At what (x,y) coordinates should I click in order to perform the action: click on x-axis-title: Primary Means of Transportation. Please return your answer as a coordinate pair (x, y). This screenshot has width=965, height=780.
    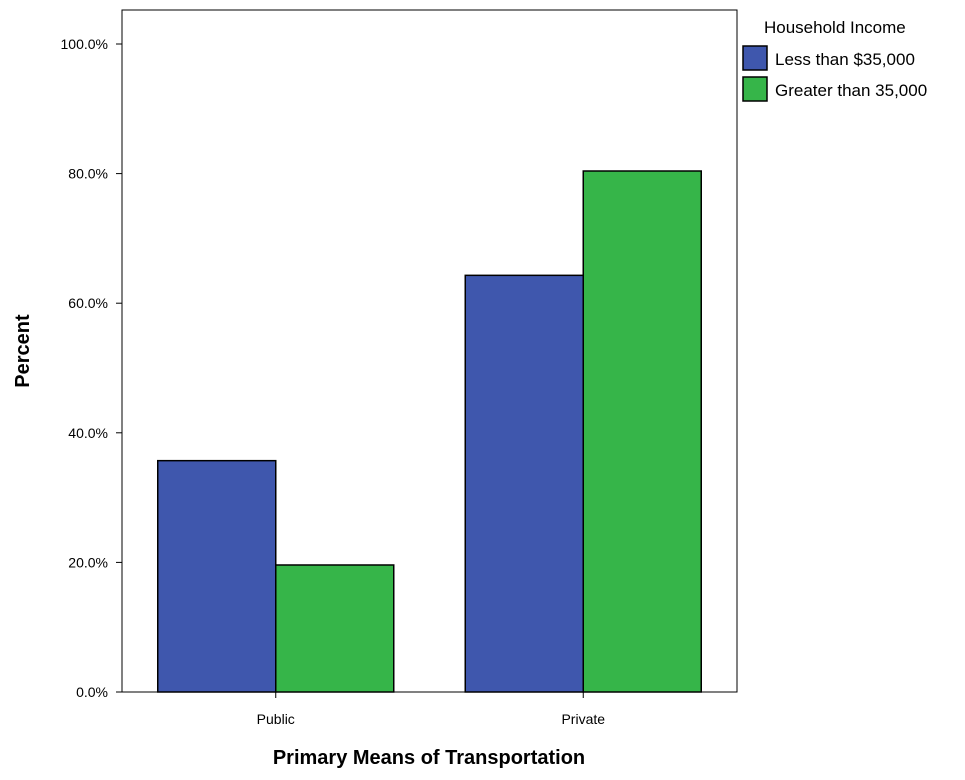
    Looking at the image, I should click on (429, 758).